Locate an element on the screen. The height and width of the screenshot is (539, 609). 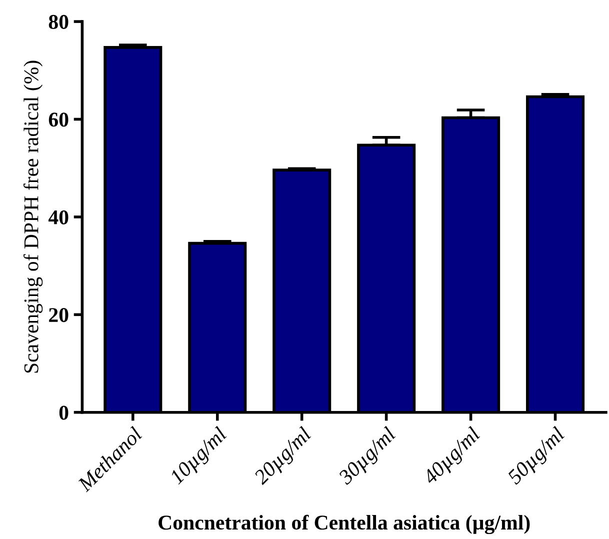
y-tick-label: 0 is located at coordinates (63, 413).